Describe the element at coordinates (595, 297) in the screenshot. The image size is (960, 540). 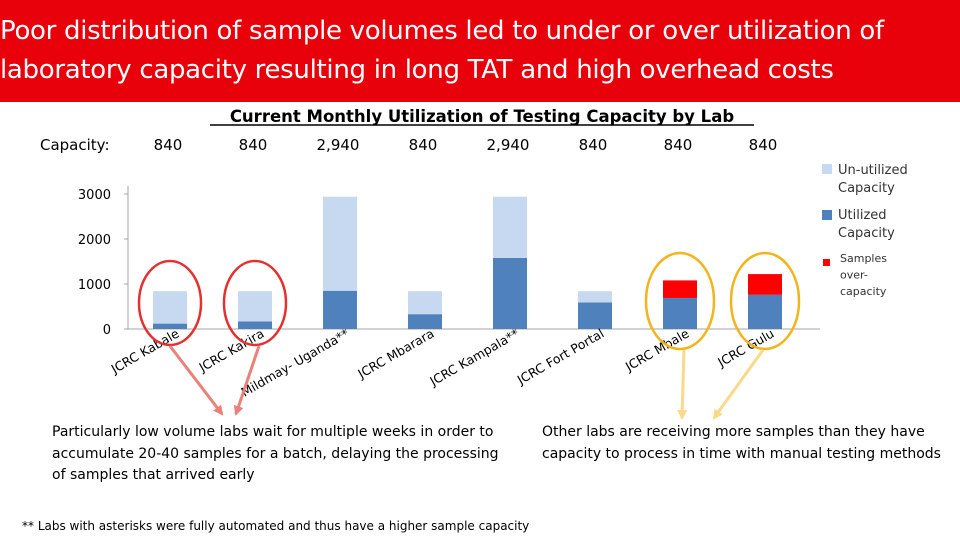
I see `bar-un-utilized-capacity-jcrc-fort-portal` at that location.